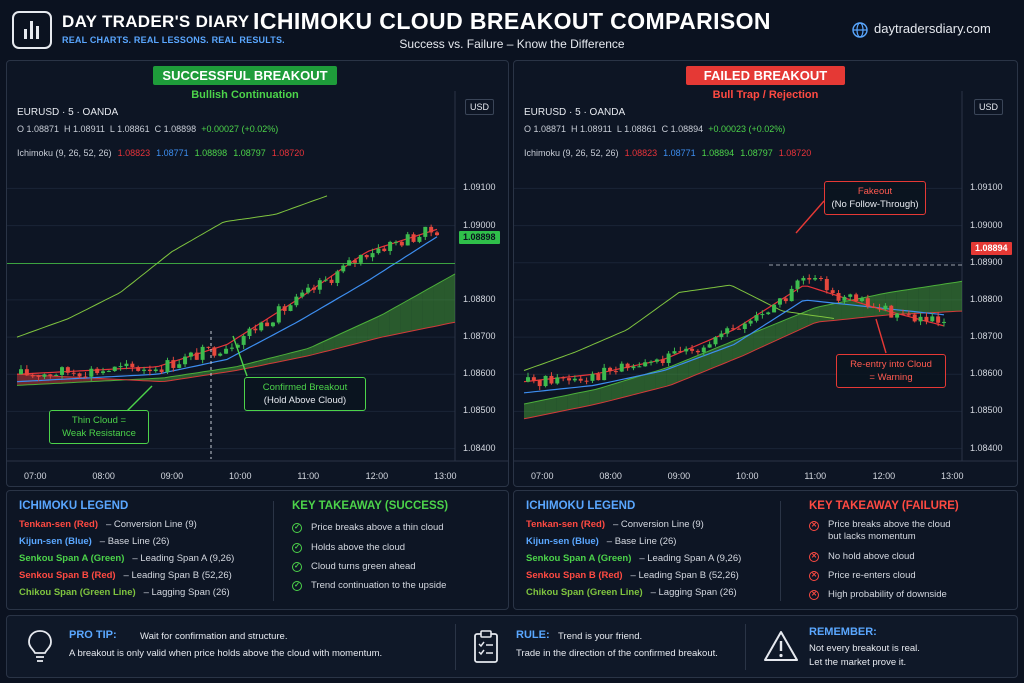 The width and height of the screenshot is (1024, 683). I want to click on annotation-reentry: Re-entry into Cloud = Warning, so click(891, 371).